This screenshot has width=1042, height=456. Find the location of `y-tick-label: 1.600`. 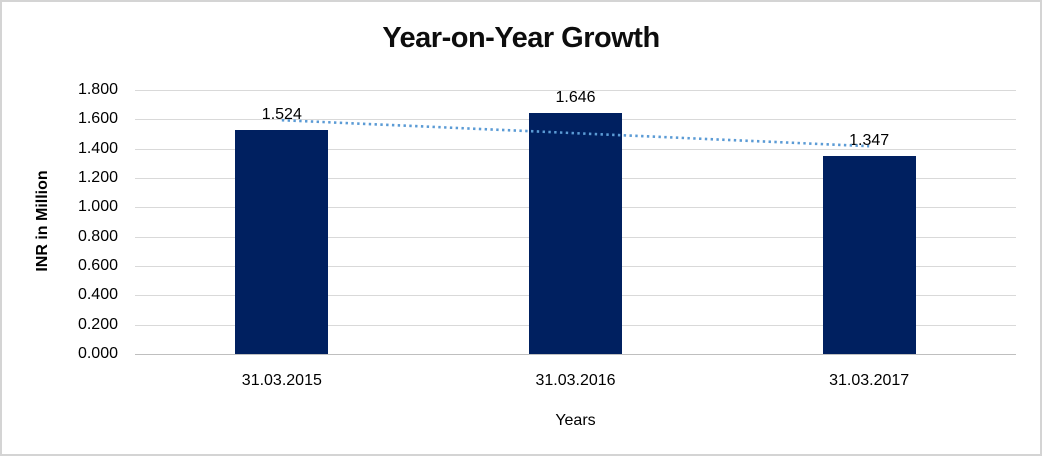

y-tick-label: 1.600 is located at coordinates (97, 119).